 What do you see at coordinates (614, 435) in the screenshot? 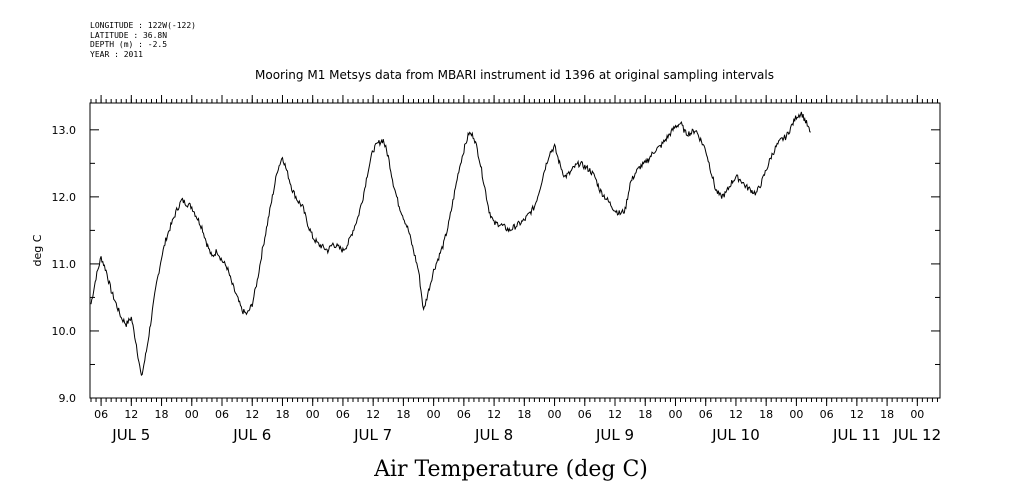
I see `x-day-label: JUL 9` at bounding box center [614, 435].